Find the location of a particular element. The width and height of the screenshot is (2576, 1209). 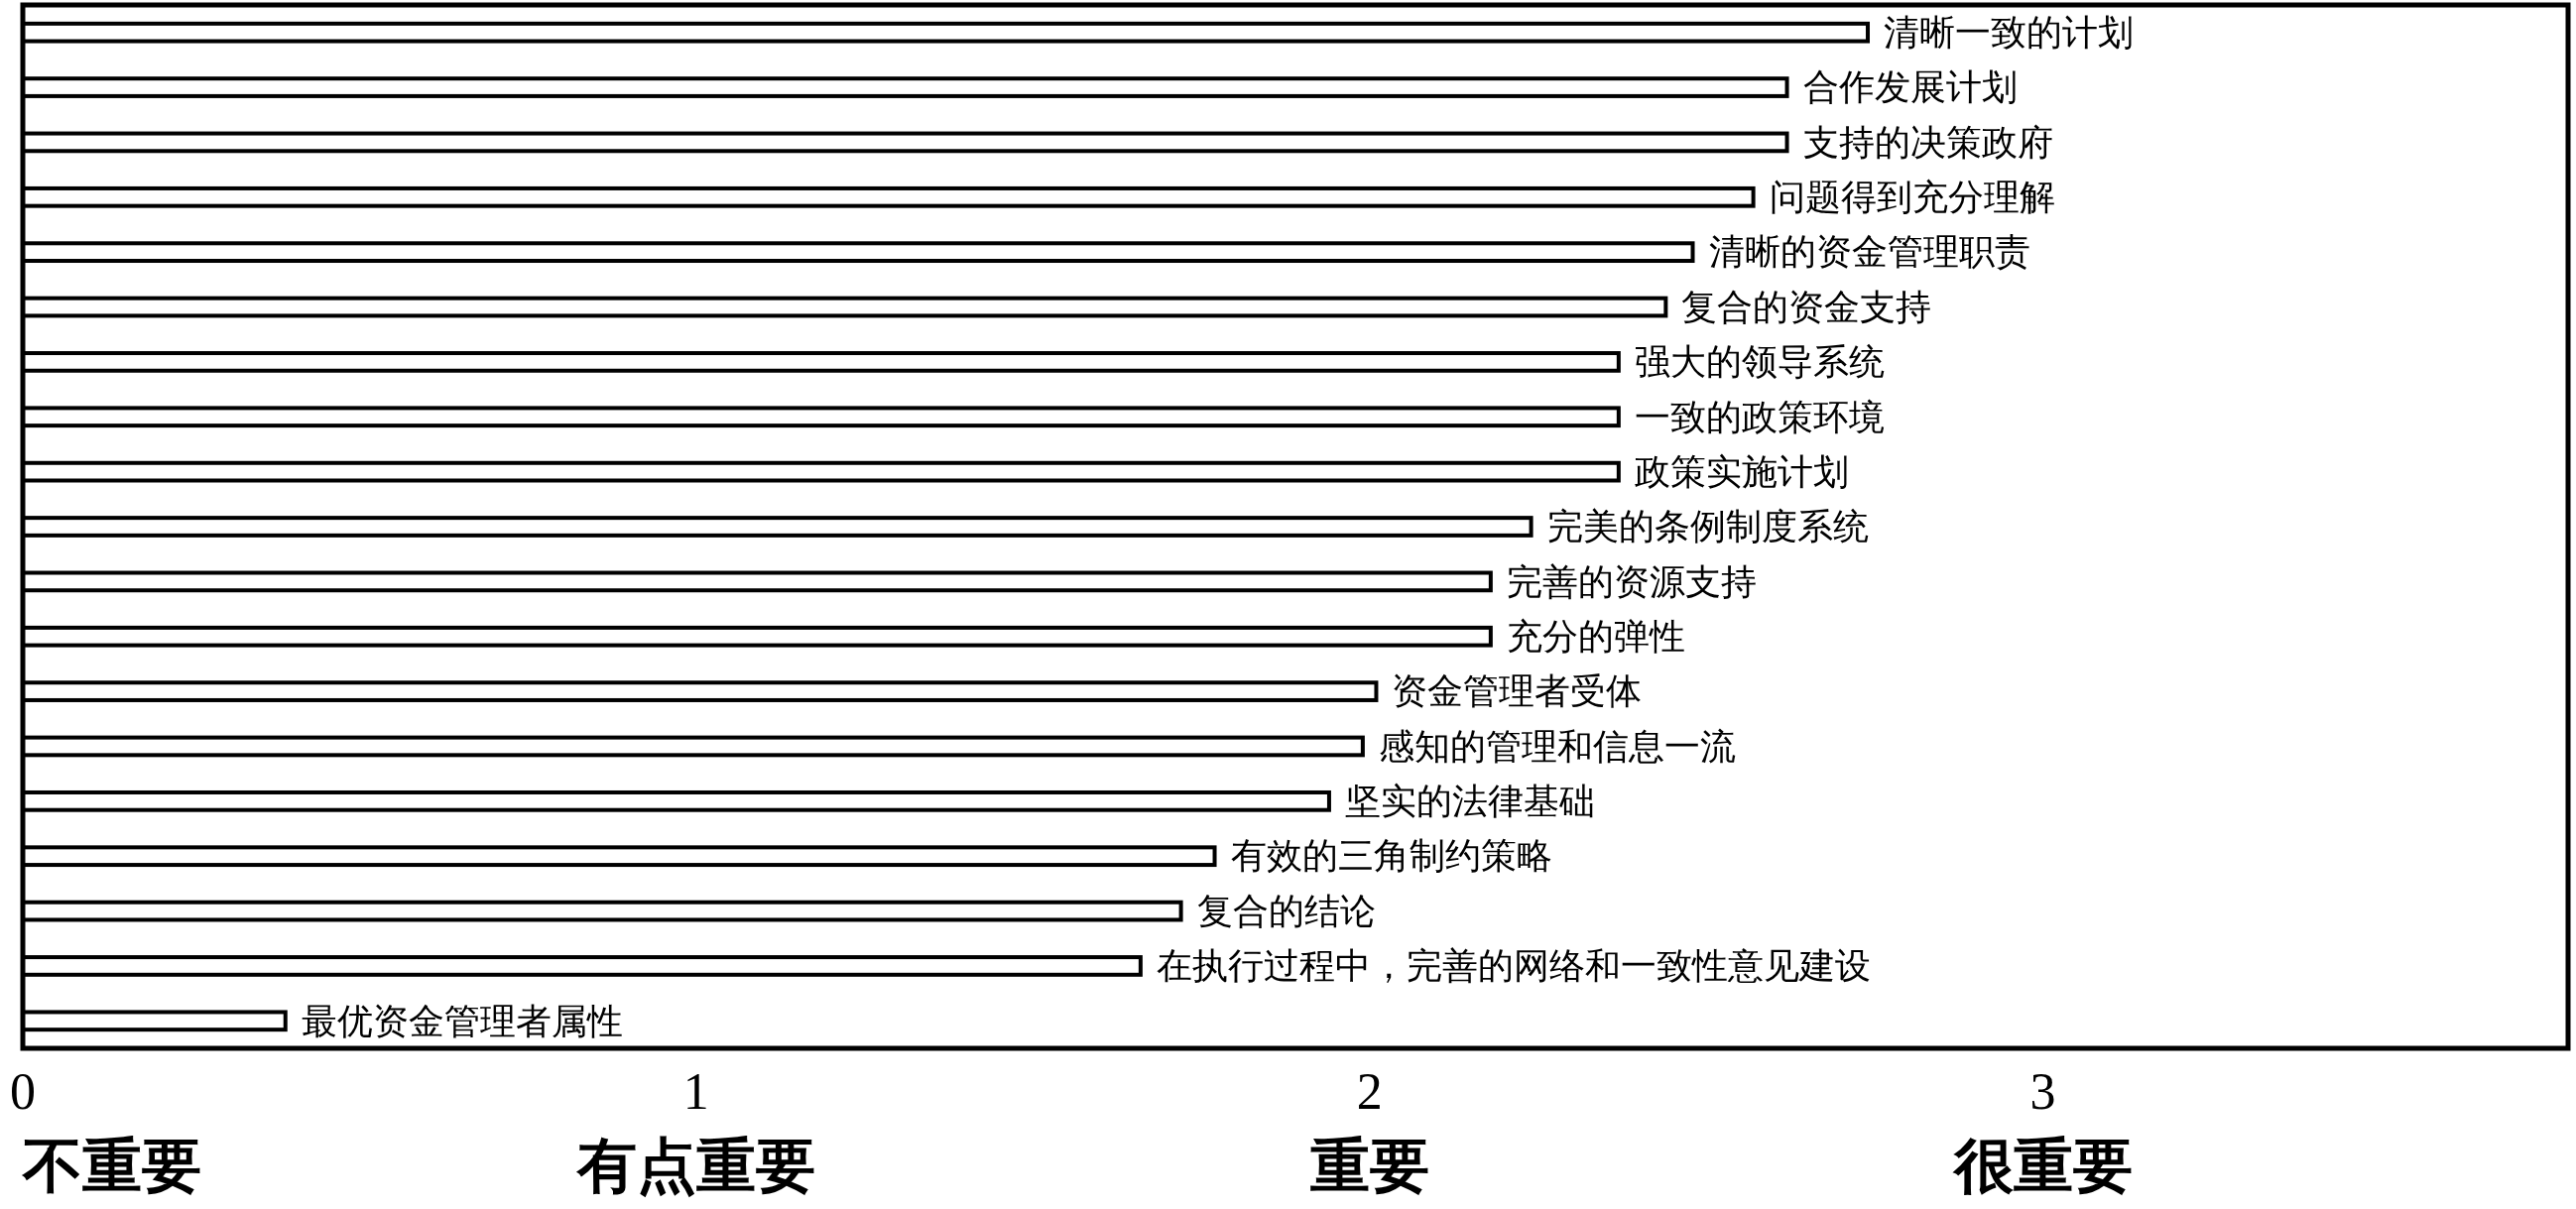

category: 最优资金管理者属性 is located at coordinates (462, 1021).